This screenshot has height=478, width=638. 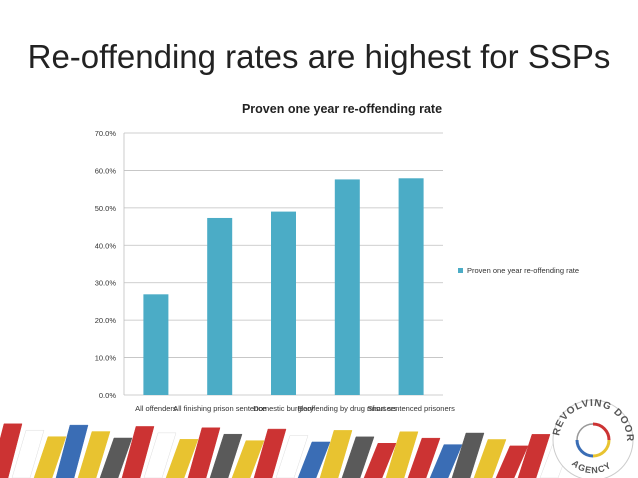 What do you see at coordinates (106, 245) in the screenshot?
I see `y-tick-label: 40.0%` at bounding box center [106, 245].